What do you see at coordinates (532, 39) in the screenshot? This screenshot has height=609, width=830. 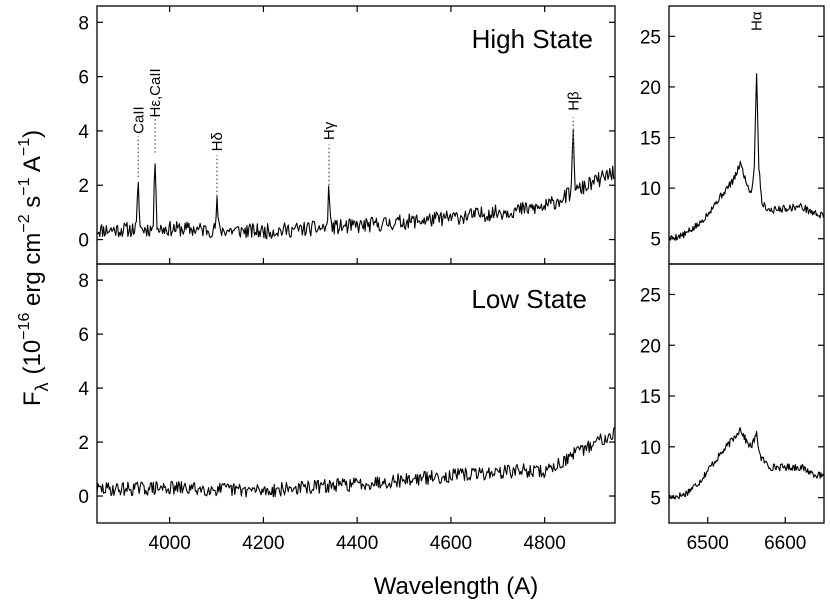 I see `panel-title-high-state: High State` at bounding box center [532, 39].